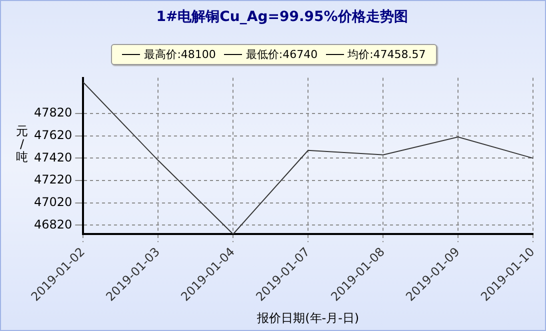 The width and height of the screenshot is (546, 331). I want to click on text: 最低价:46740, so click(281, 54).